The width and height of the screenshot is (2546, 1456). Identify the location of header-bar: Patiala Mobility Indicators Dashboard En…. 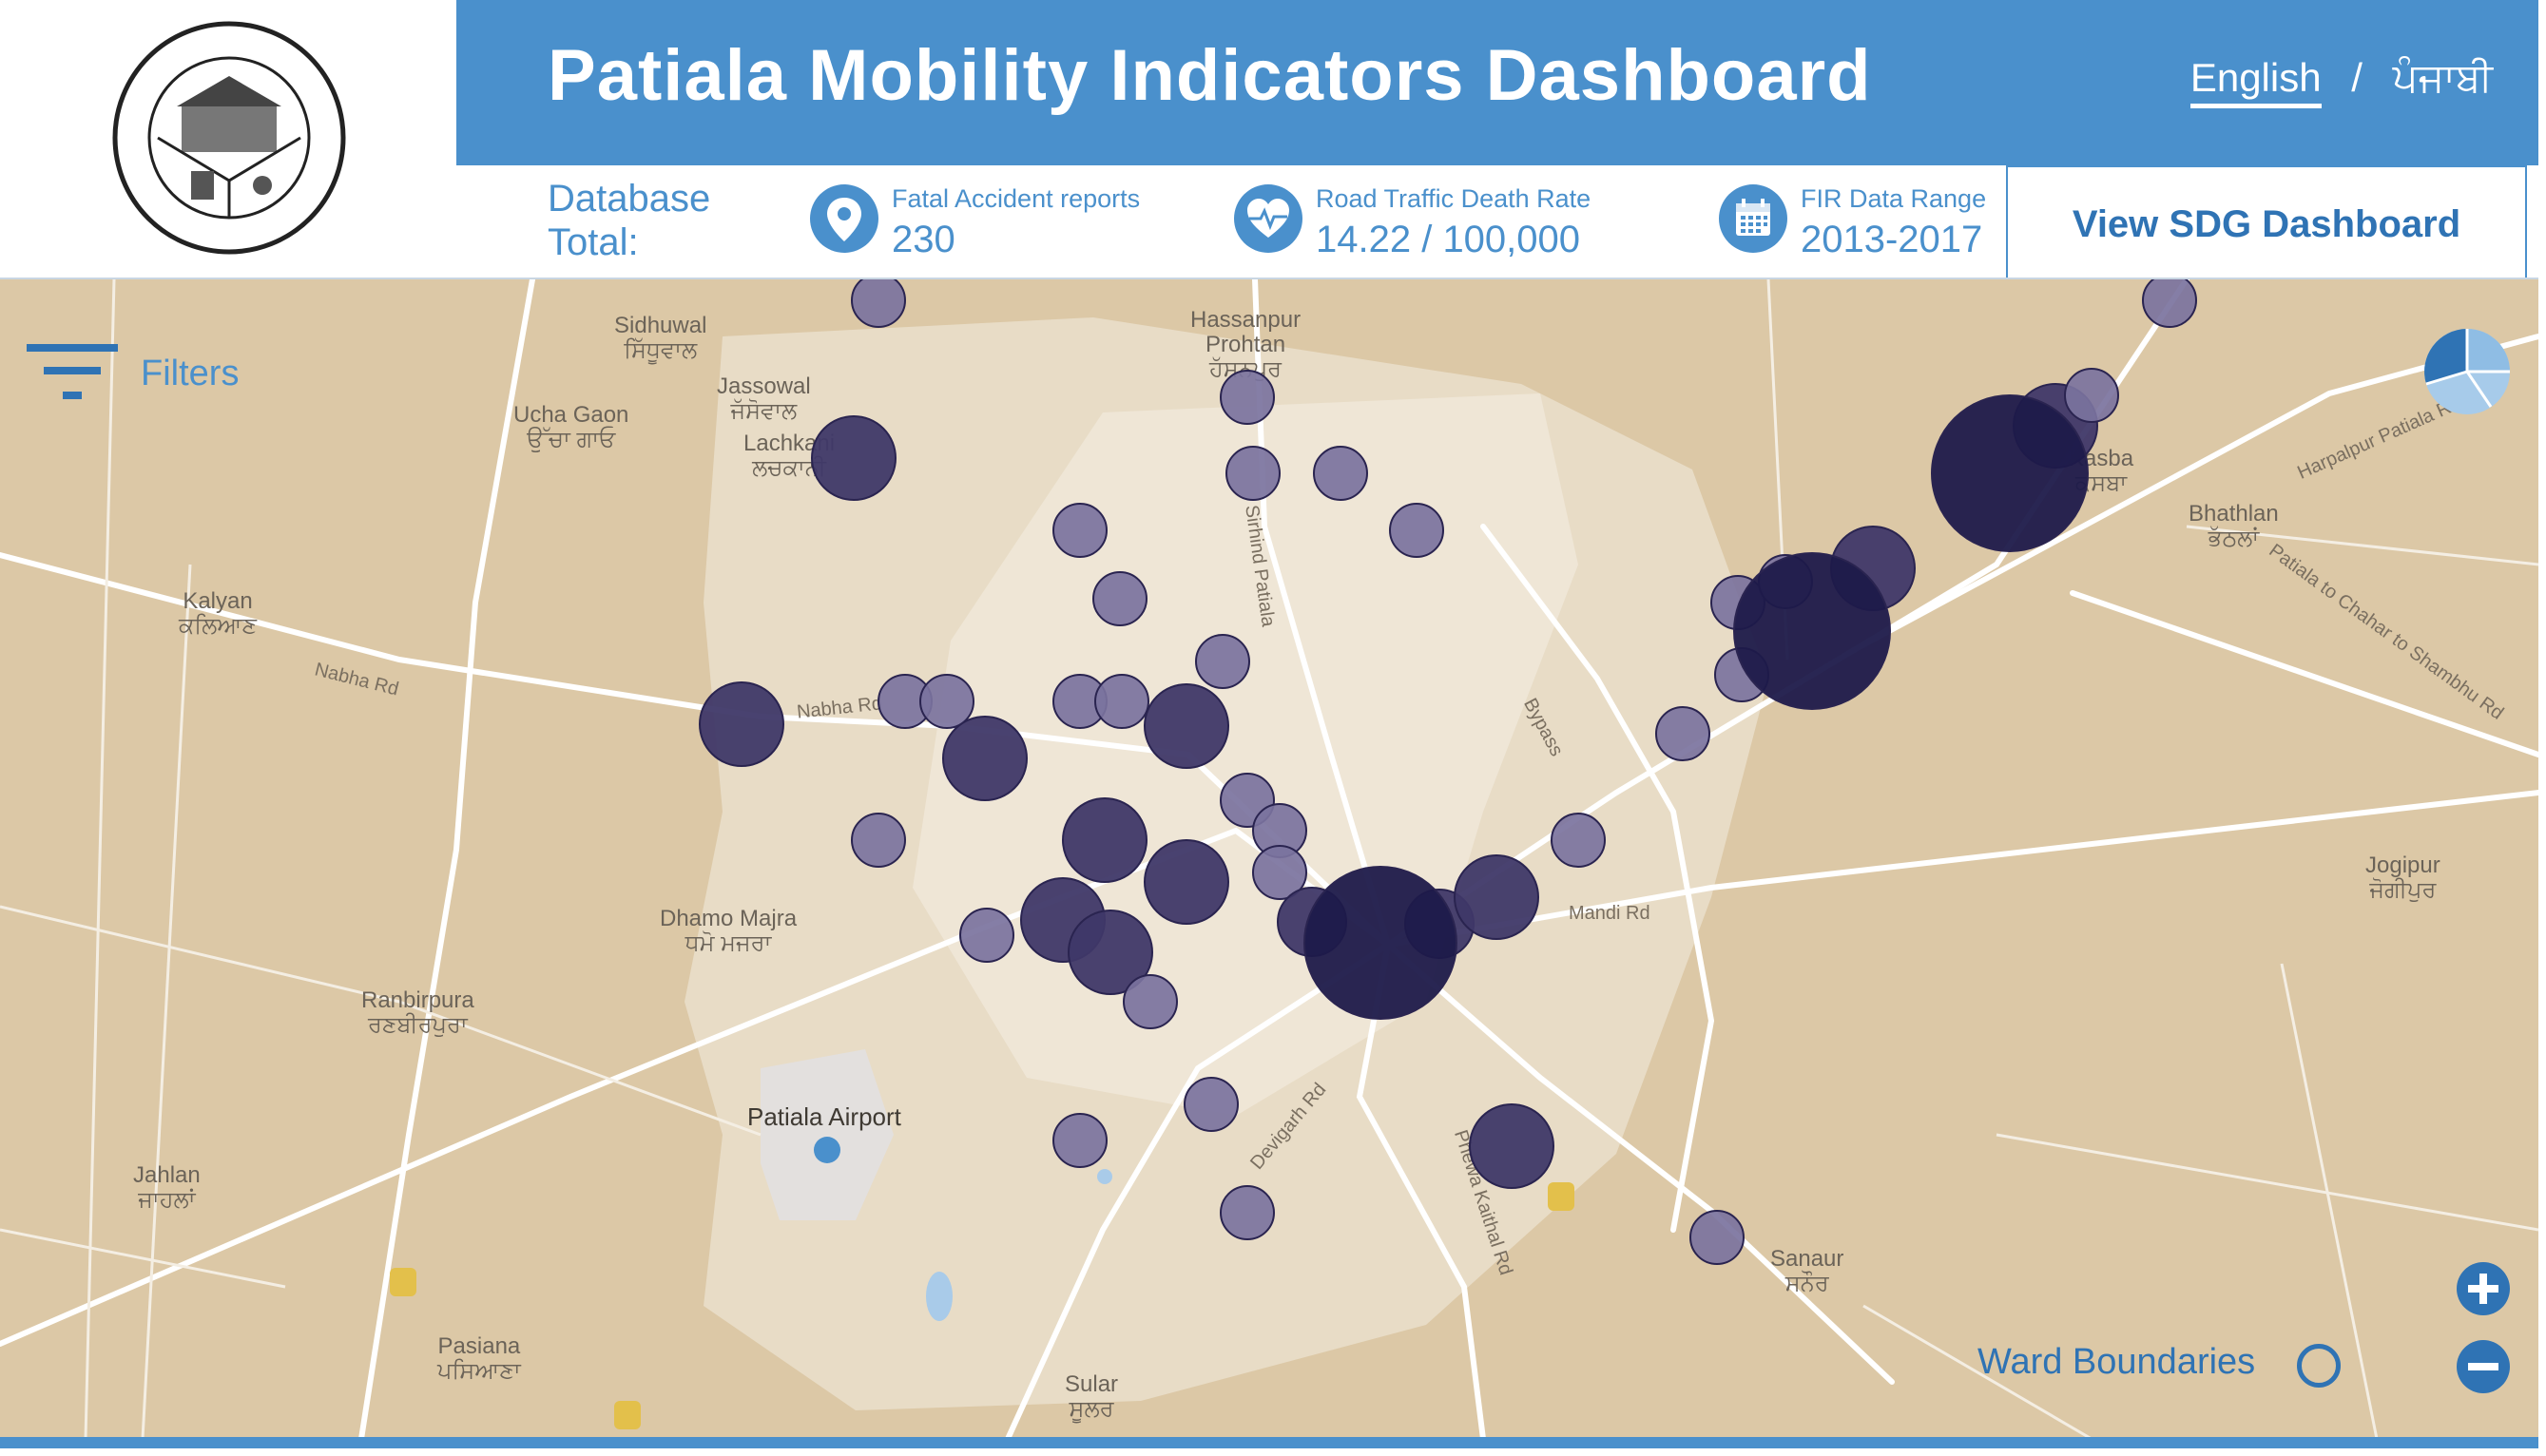
(1497, 82).